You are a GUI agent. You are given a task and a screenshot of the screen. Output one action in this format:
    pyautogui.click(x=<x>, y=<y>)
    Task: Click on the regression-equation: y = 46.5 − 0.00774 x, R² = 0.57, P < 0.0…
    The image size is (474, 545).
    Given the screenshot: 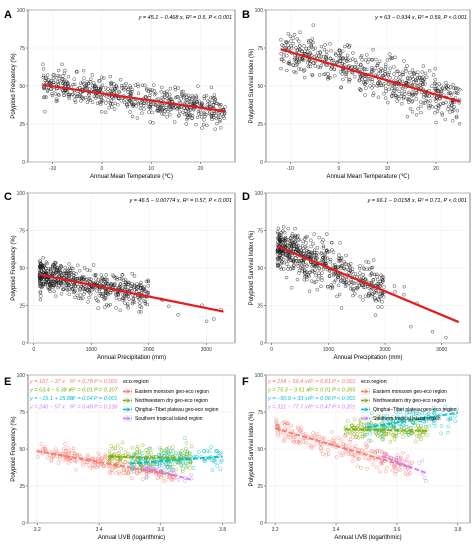 What is the action you would take?
    pyautogui.click(x=180, y=201)
    